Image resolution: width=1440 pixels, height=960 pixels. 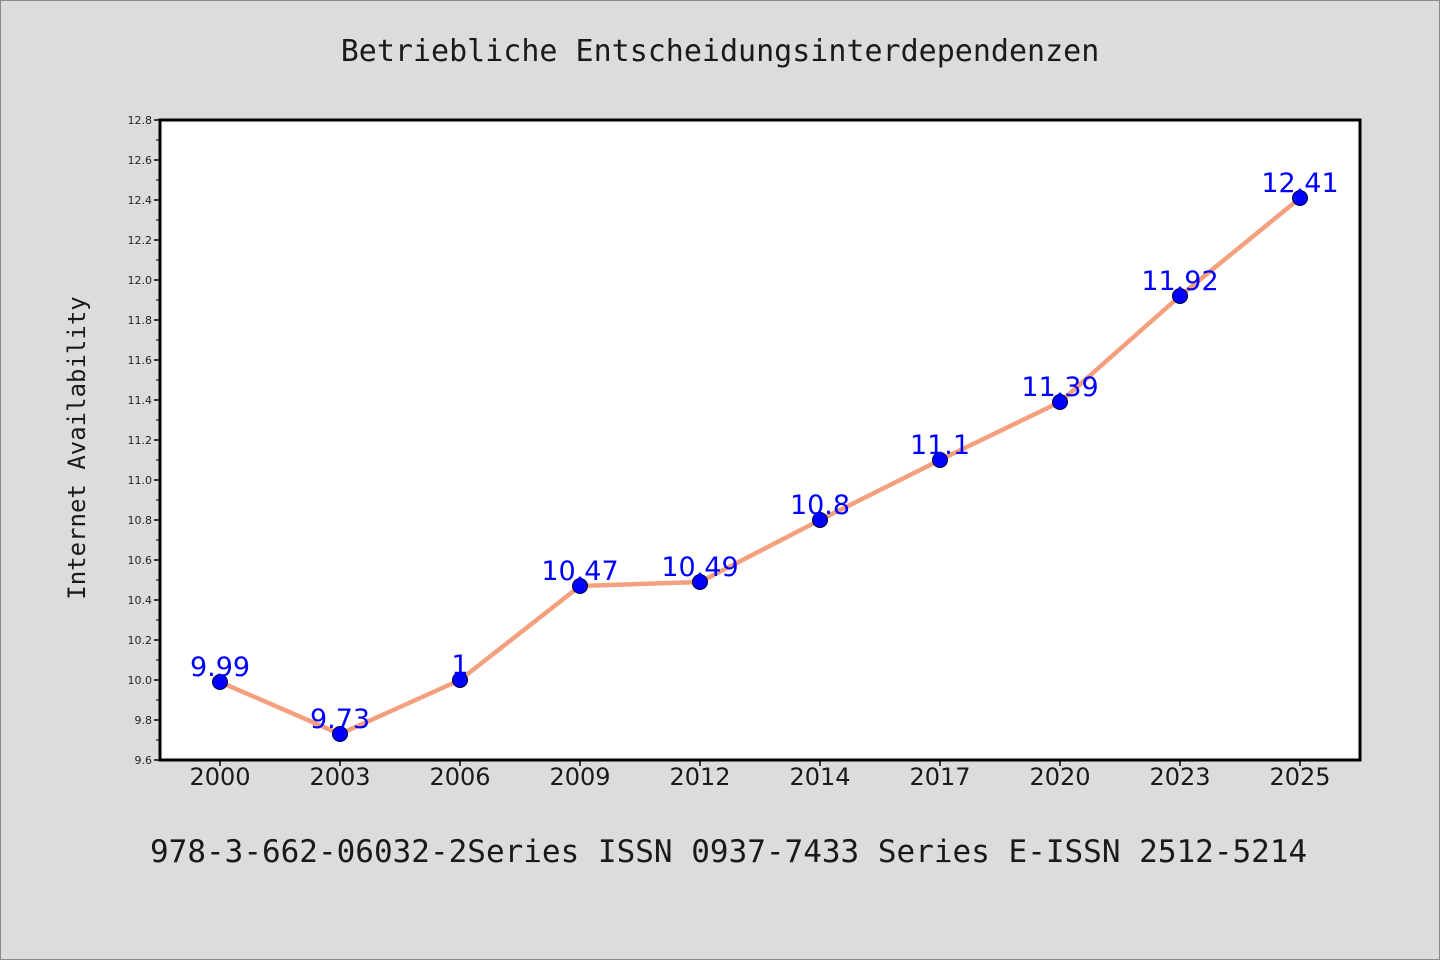 What do you see at coordinates (699, 777) in the screenshot?
I see `x-tick-label: 2012` at bounding box center [699, 777].